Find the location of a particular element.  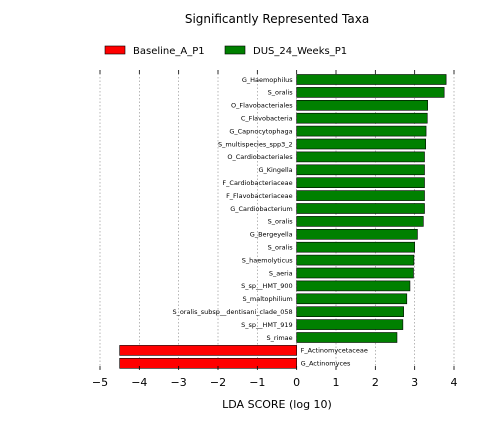

x-tick-label: −1 is located at coordinates (257, 382).